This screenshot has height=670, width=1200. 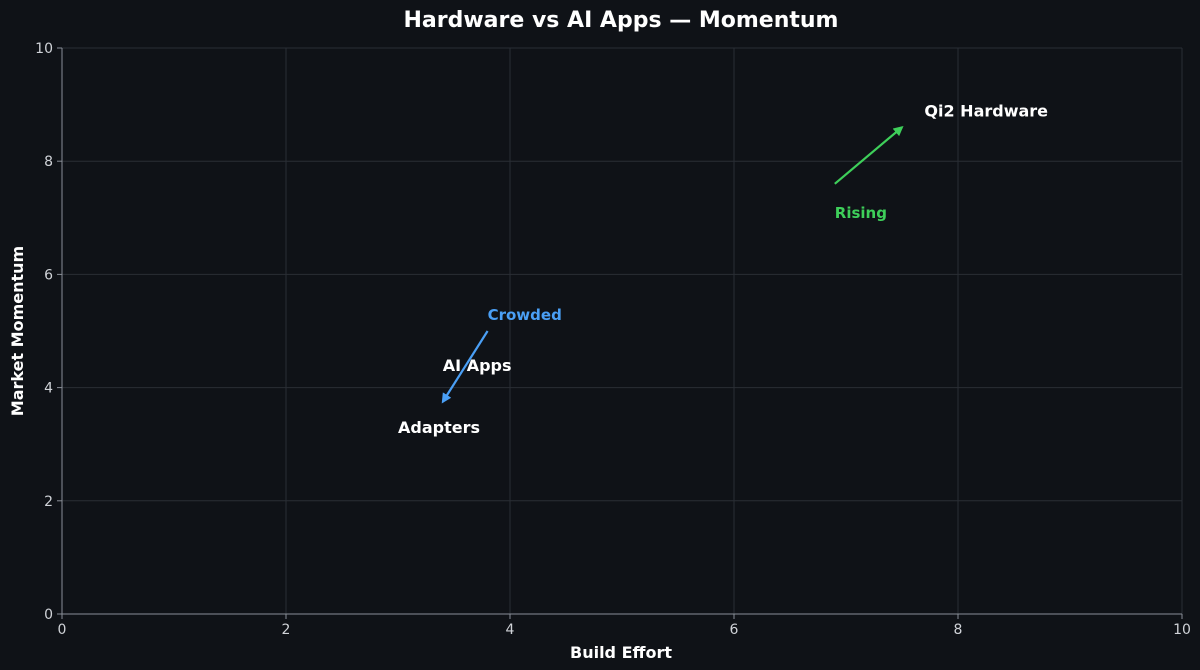 I want to click on x-tick-label: 4, so click(x=510, y=630).